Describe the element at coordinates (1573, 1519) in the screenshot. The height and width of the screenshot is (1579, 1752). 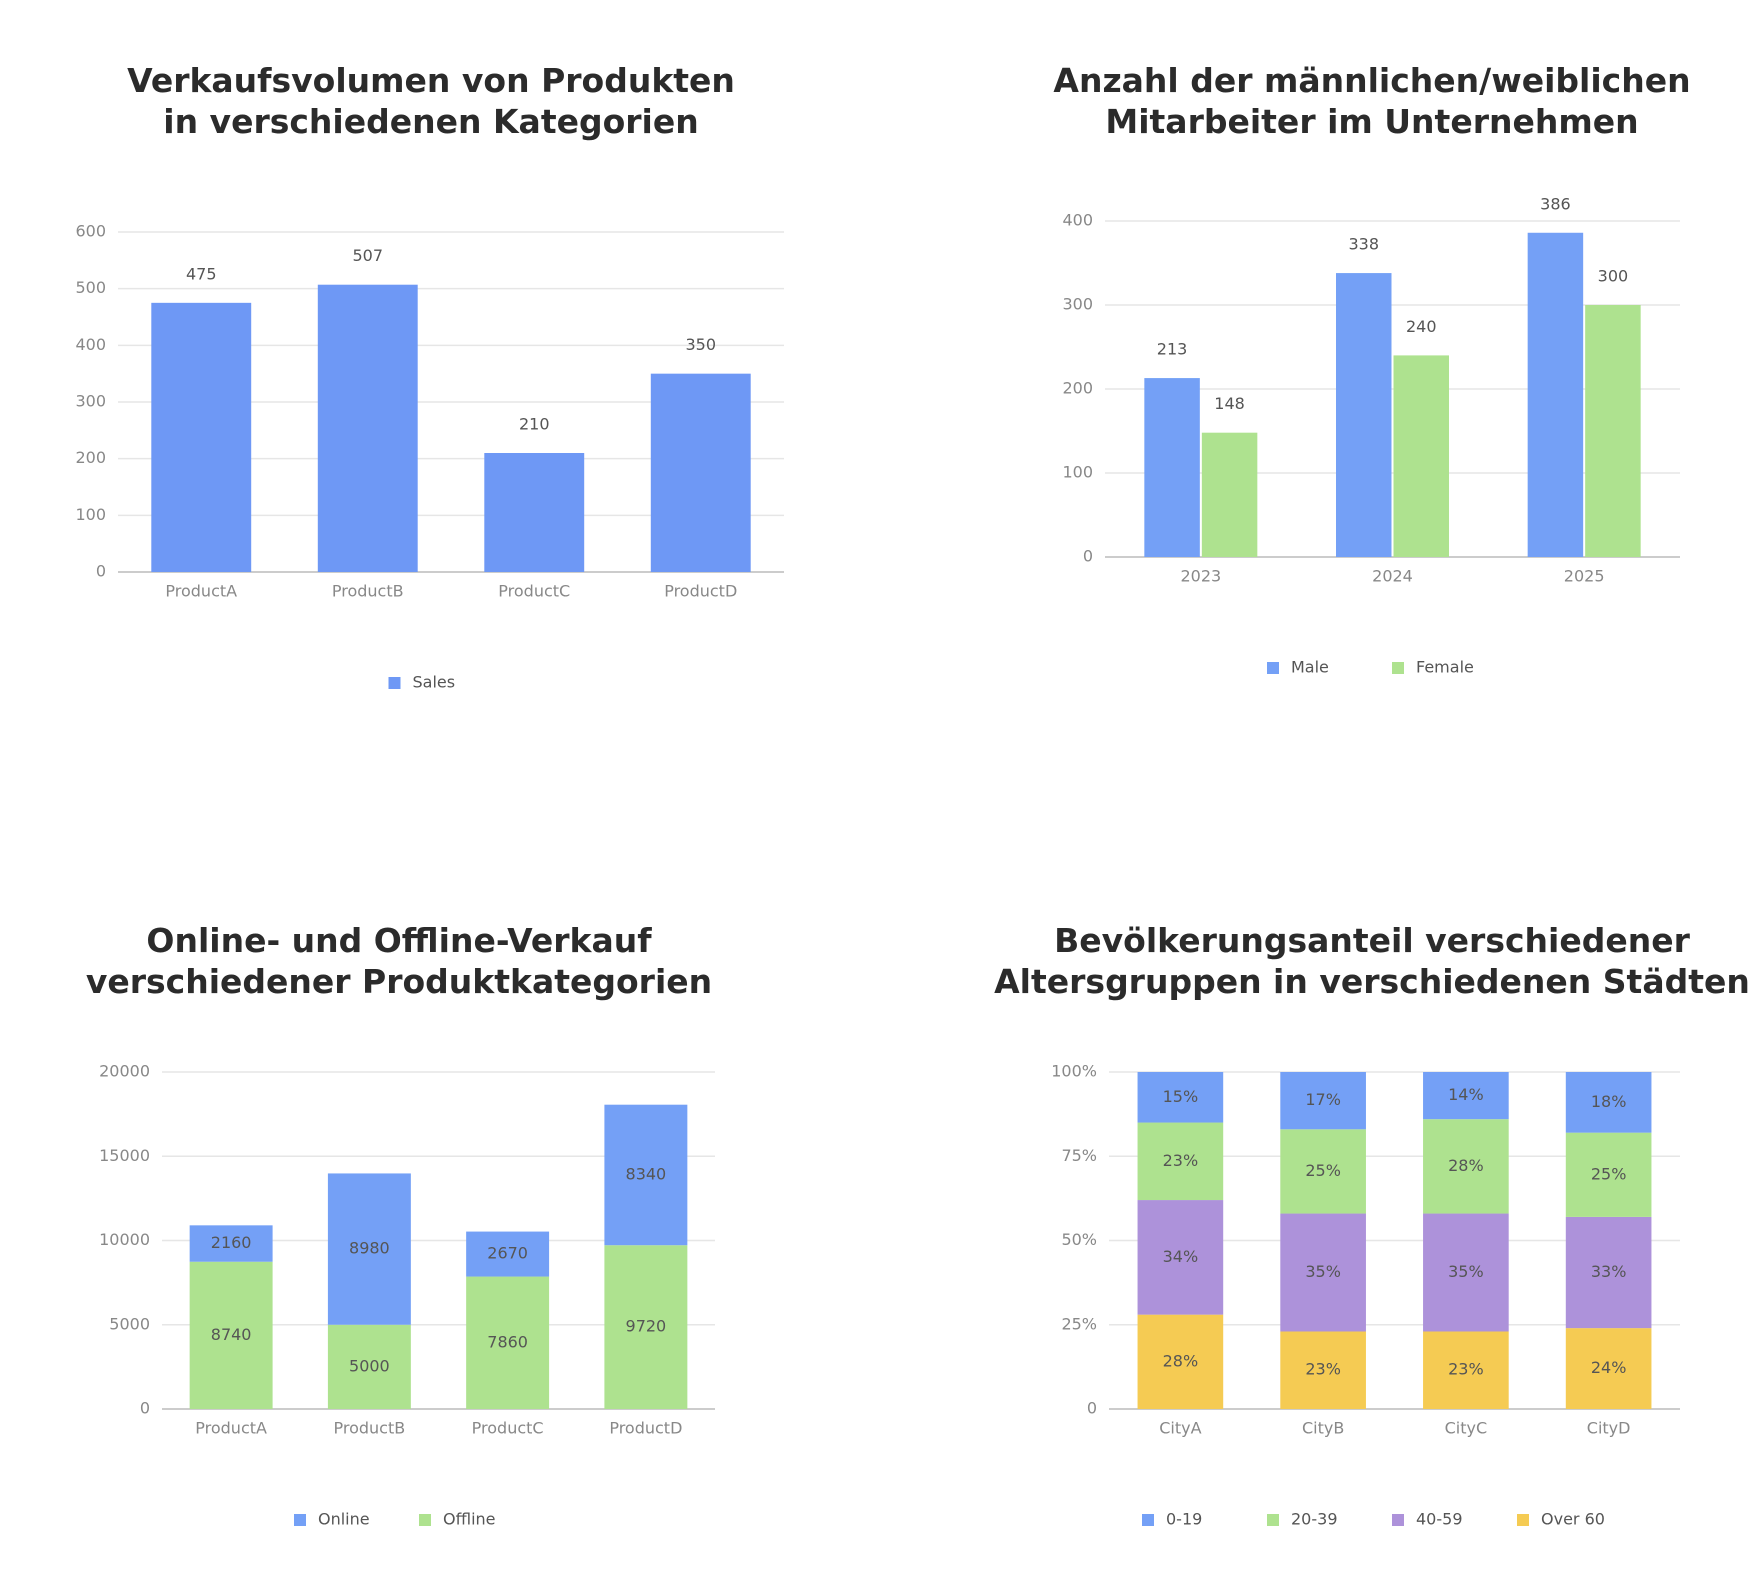
I see `legend-label: Over 60` at that location.